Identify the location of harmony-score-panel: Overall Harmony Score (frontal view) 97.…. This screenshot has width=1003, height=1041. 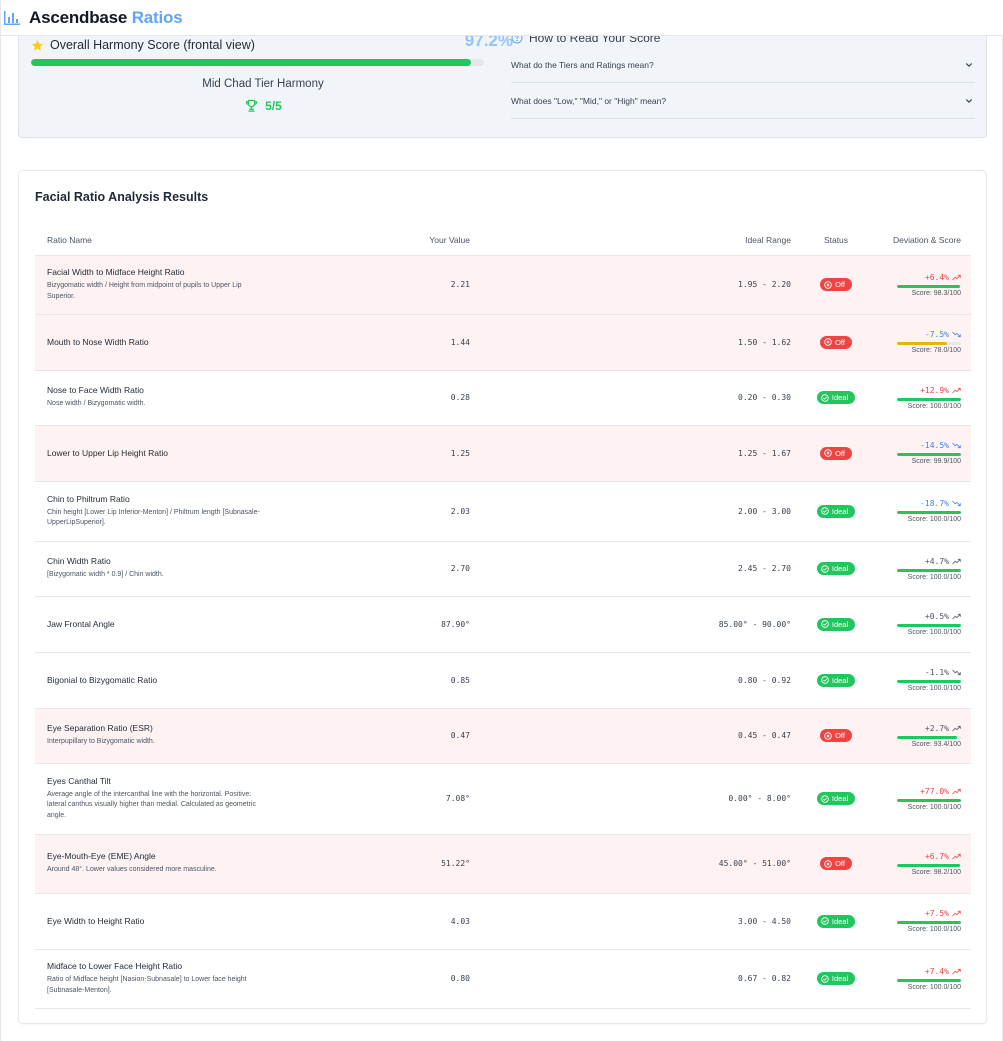
(502, 79).